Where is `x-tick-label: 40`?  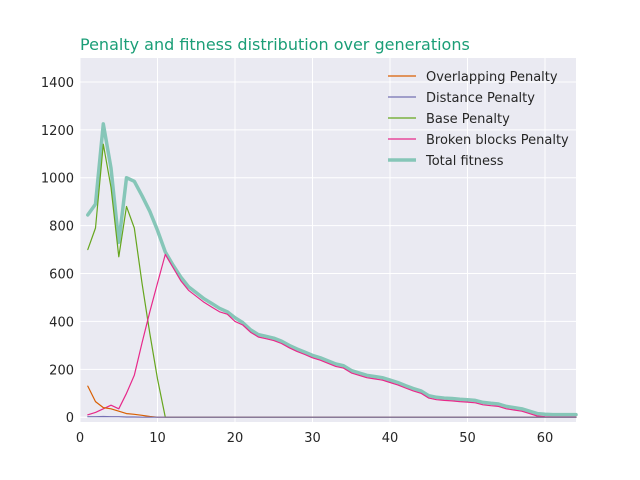
x-tick-label: 40 is located at coordinates (390, 438).